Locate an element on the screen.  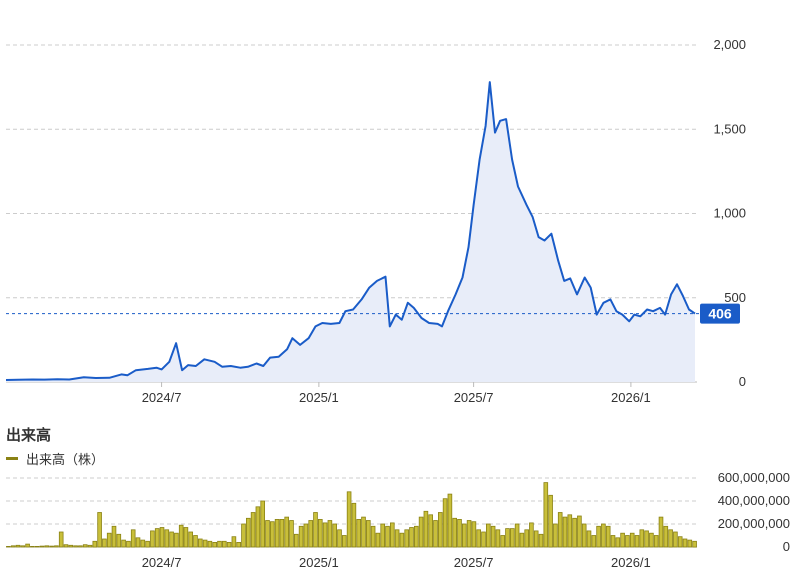
volume-section-title: 出来高 is located at coordinates (29, 435).